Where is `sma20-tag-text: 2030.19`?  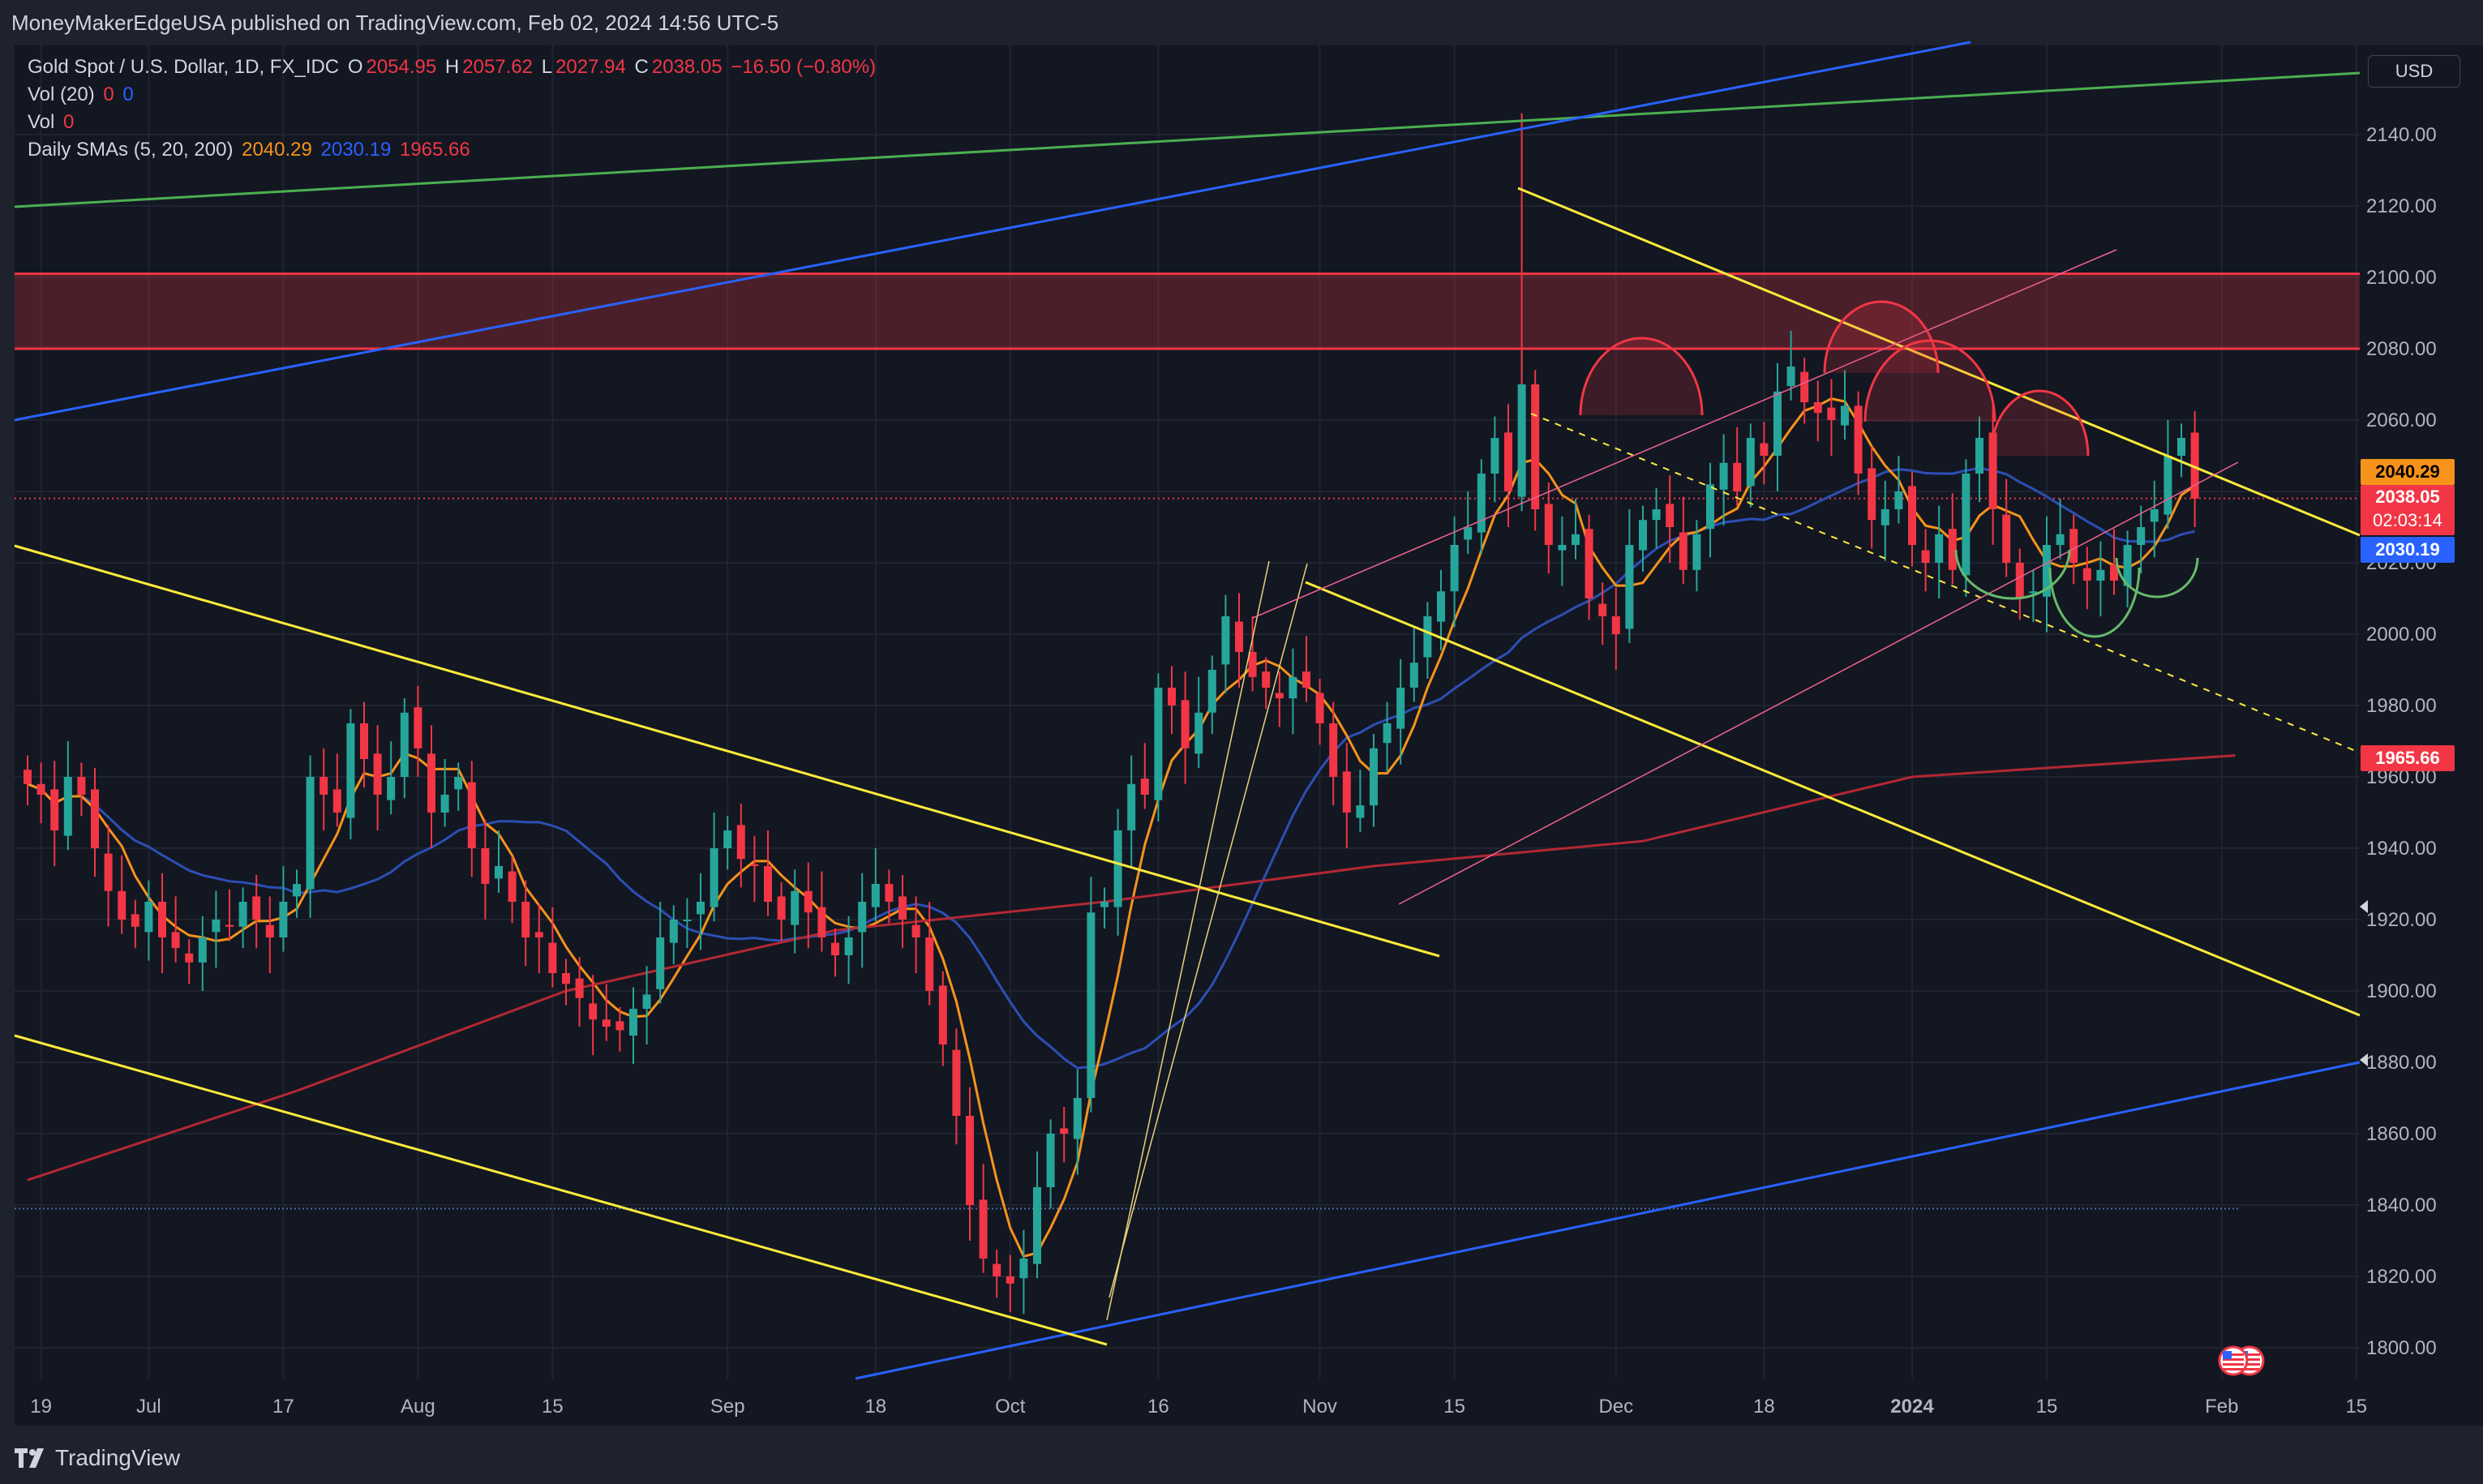 sma20-tag-text: 2030.19 is located at coordinates (2407, 549).